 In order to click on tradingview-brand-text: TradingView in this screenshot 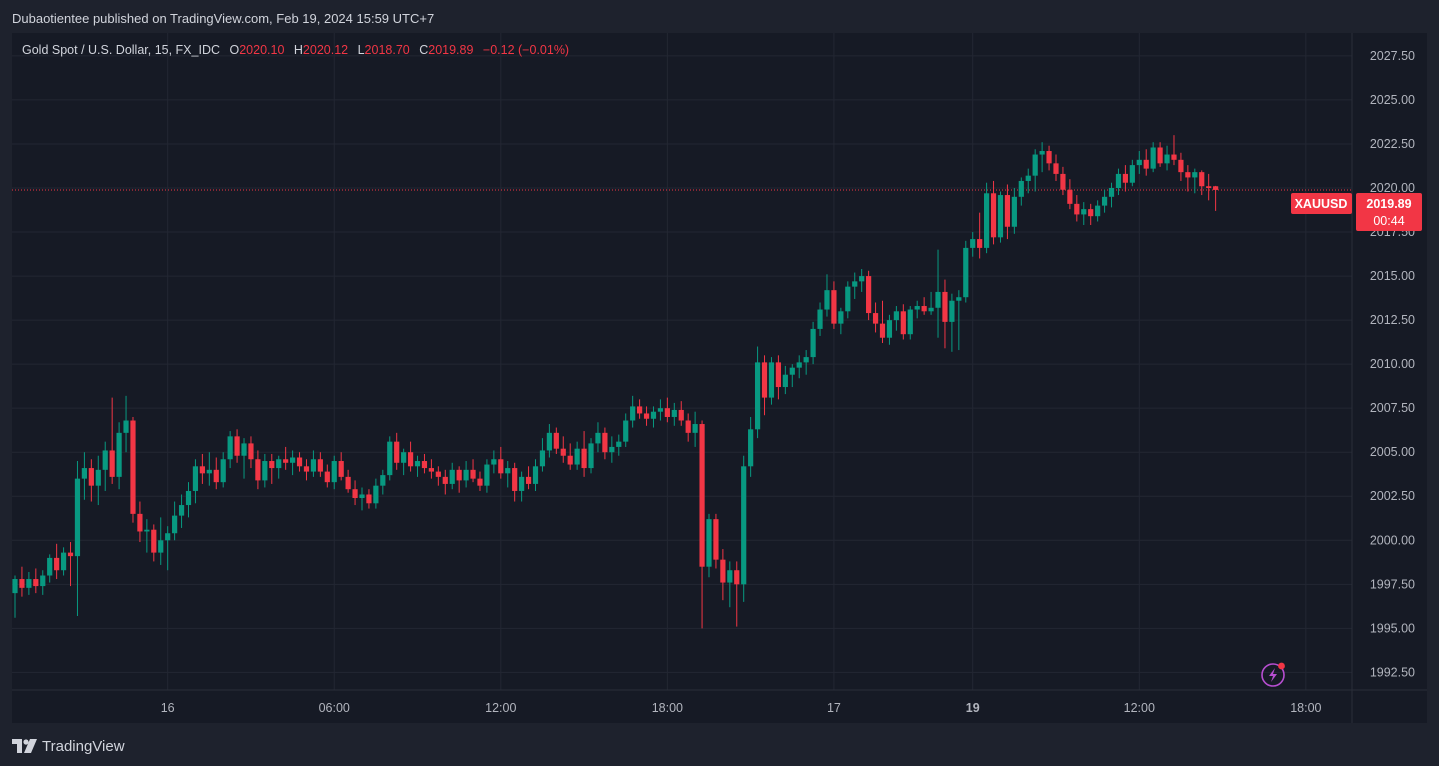, I will do `click(83, 746)`.